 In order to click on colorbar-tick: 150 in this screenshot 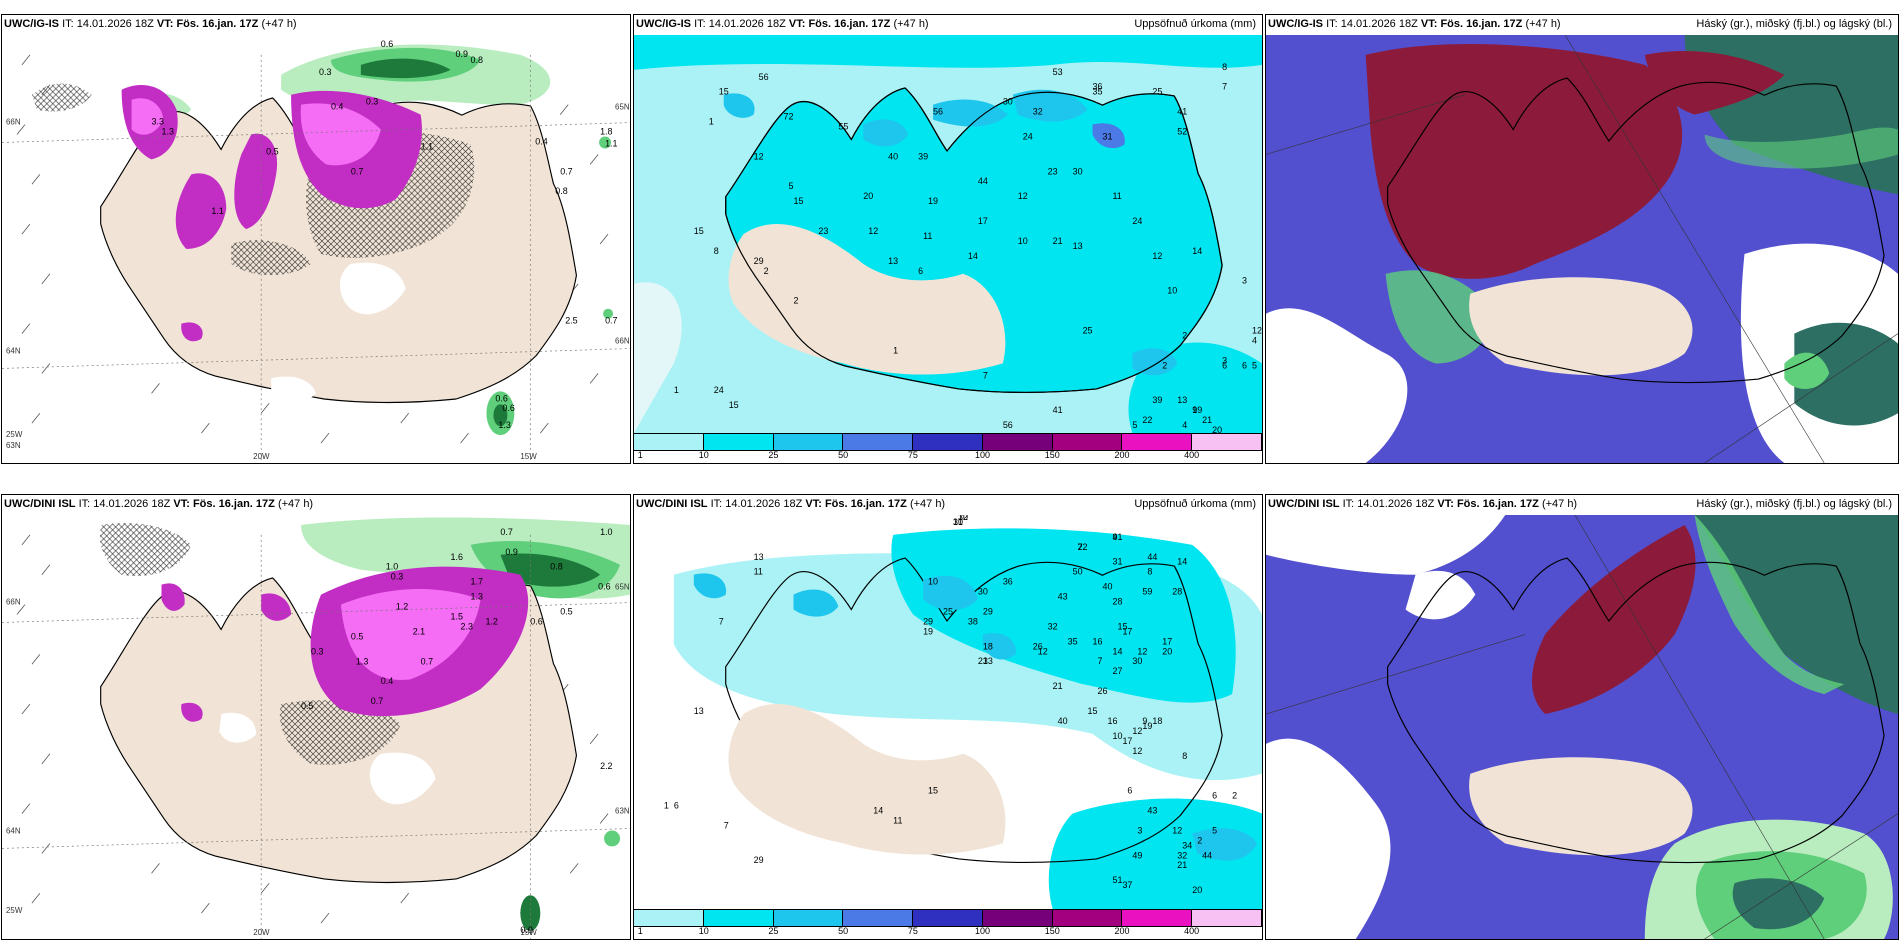, I will do `click(1052, 931)`.